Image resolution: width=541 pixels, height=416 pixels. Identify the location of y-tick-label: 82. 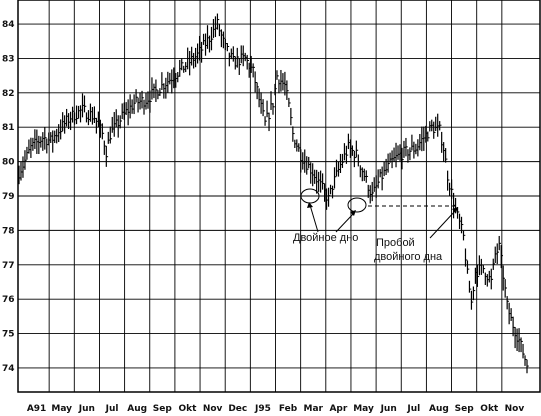
(8, 94).